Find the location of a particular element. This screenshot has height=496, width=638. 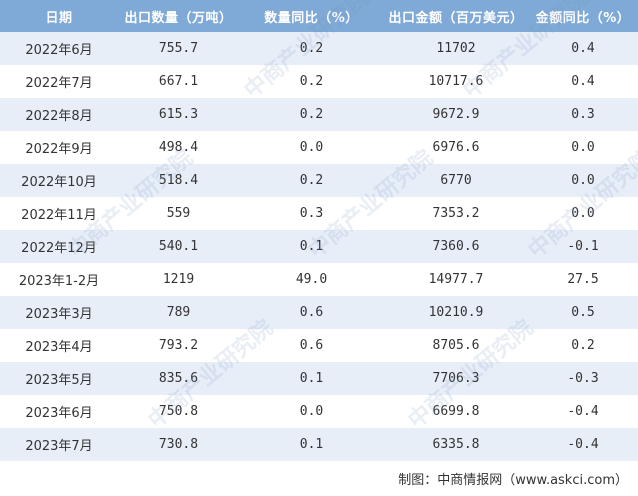

table-row: 2022年9月 498.4 0.0 6976.6 0.0 is located at coordinates (319, 147).